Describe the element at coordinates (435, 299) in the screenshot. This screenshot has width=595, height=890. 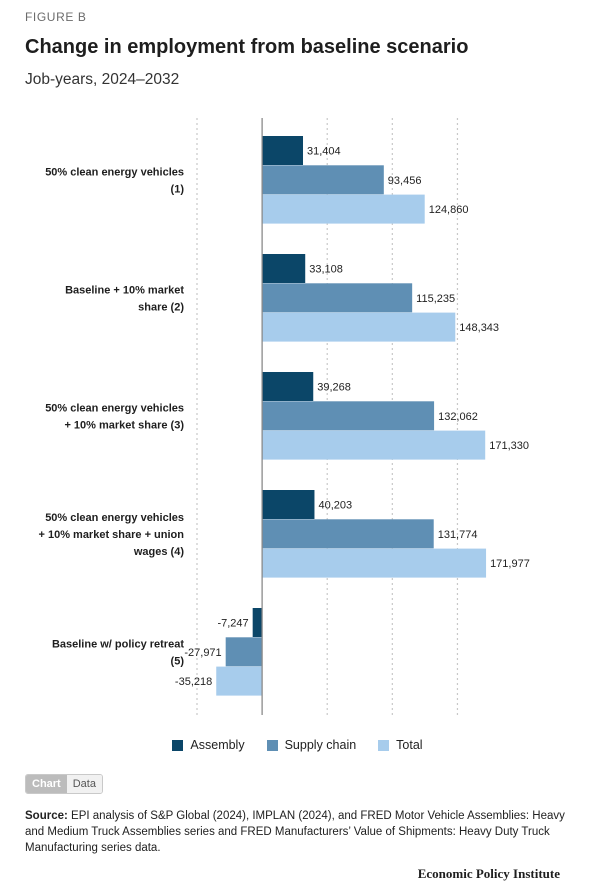
I see `data-label: 115,235` at that location.